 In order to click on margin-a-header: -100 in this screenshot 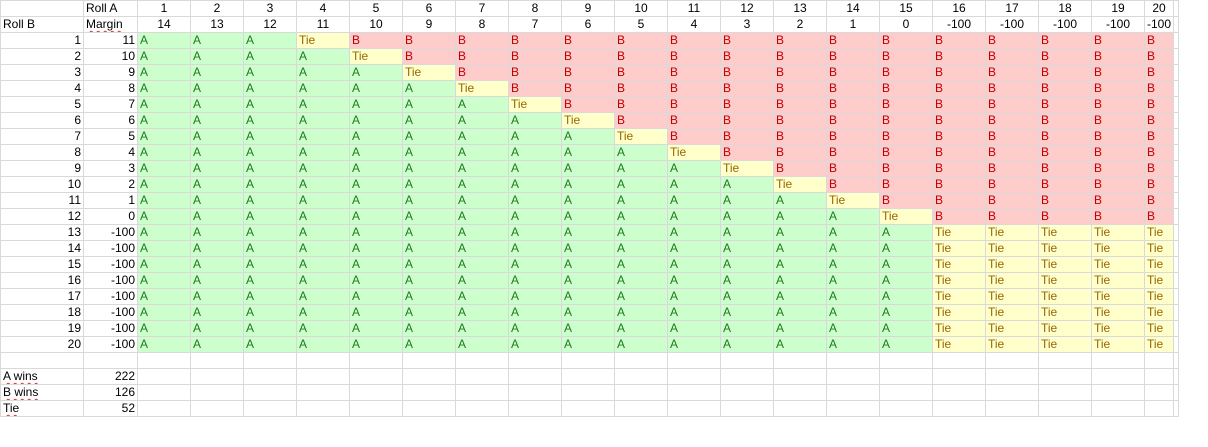, I will do `click(1159, 24)`.